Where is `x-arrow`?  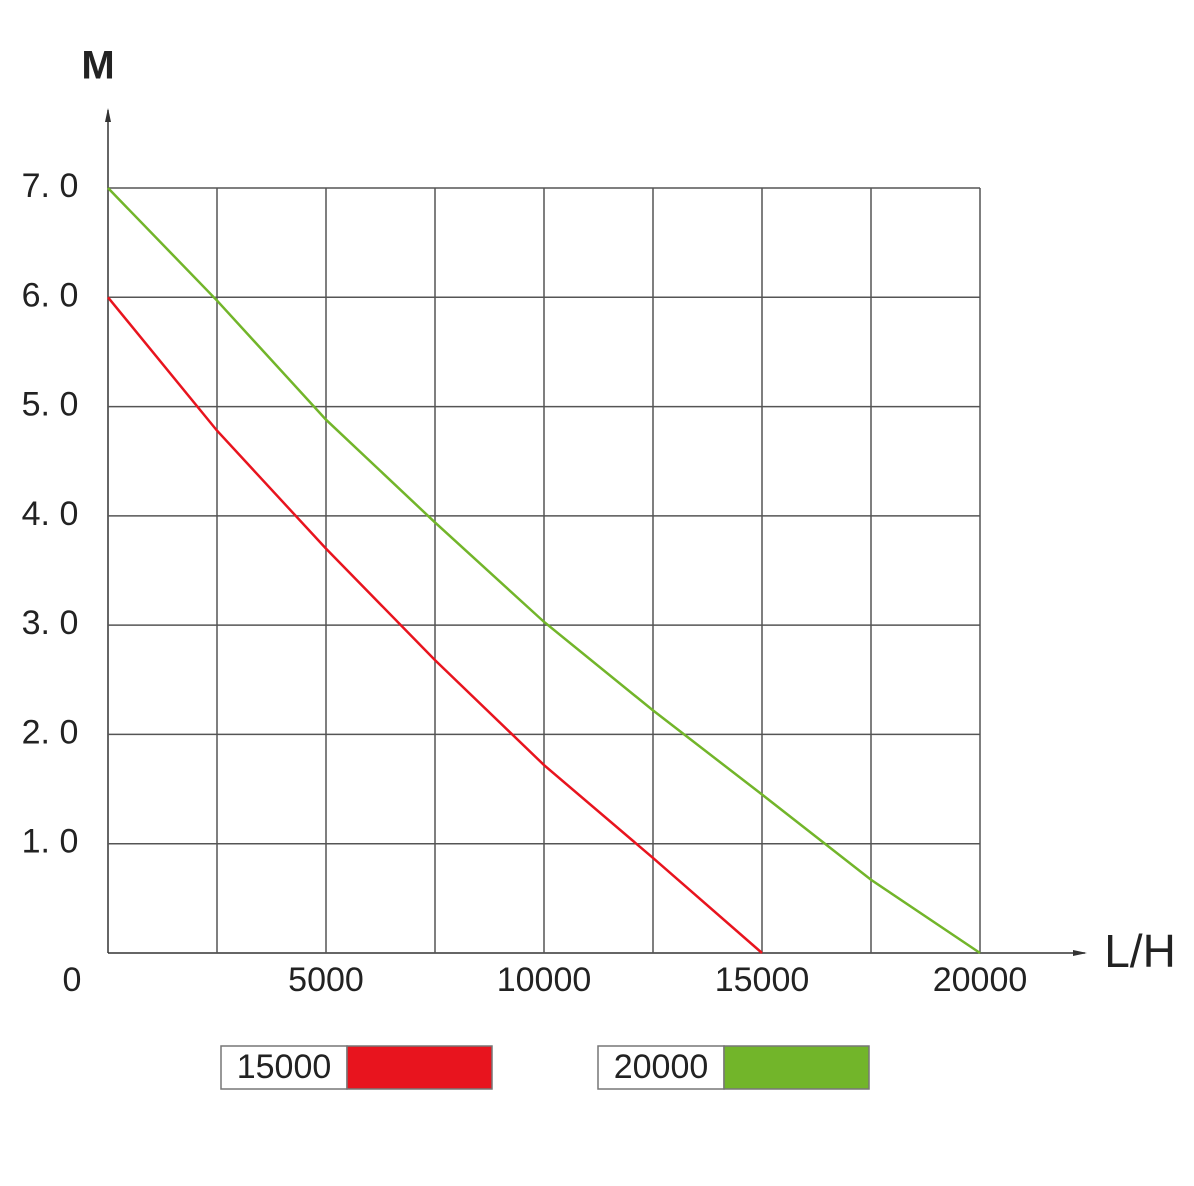 x-arrow is located at coordinates (1080, 953).